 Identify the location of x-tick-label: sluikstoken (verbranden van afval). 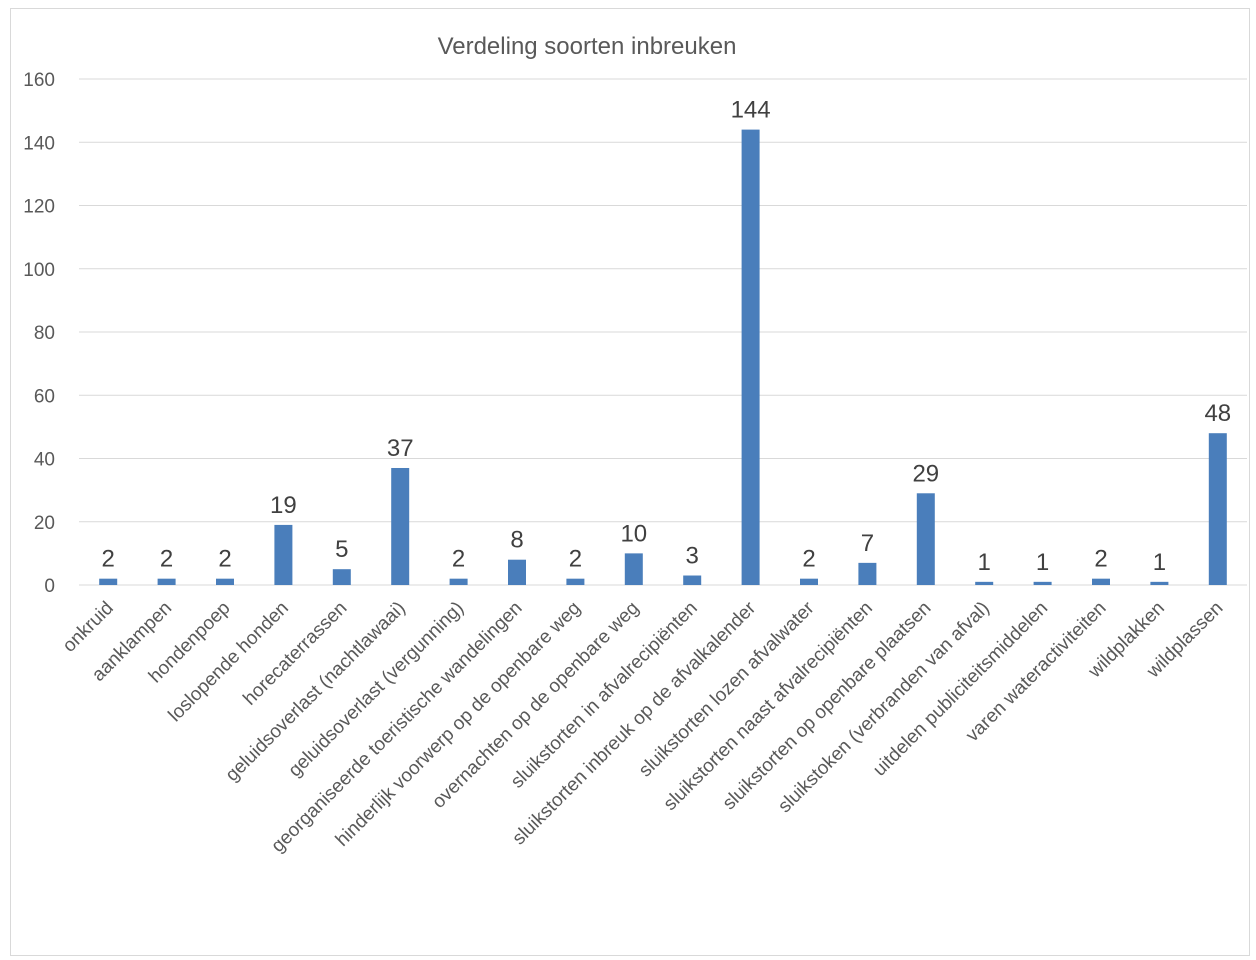
(883, 707).